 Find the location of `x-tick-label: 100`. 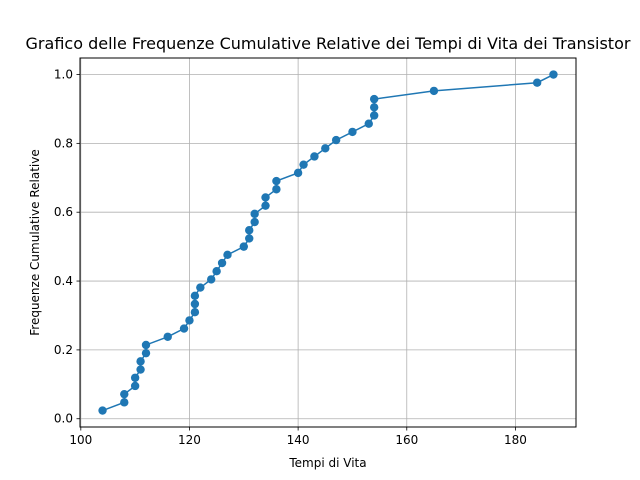

x-tick-label: 100 is located at coordinates (80, 440).